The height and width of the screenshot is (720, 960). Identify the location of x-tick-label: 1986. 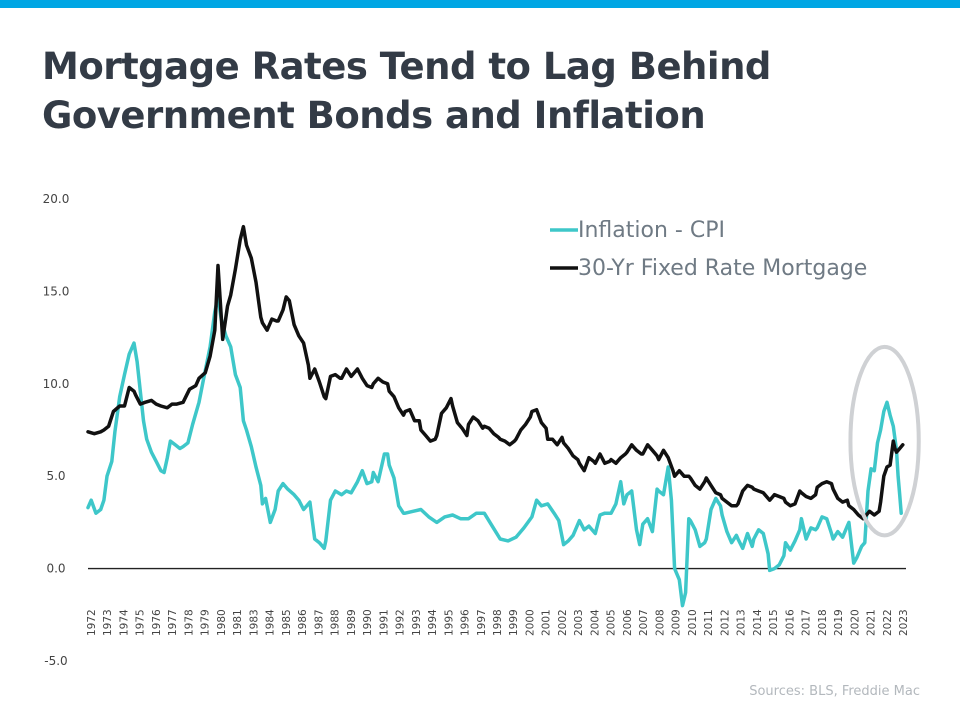
(303, 622).